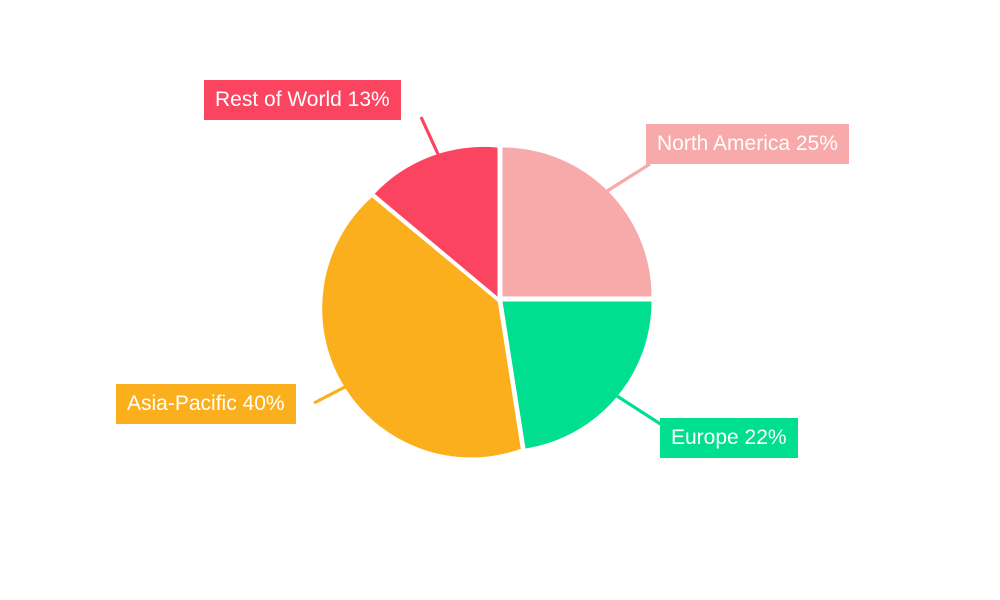 This screenshot has width=1000, height=600. I want to click on pie-slice-rest-of-world, so click(436, 221).